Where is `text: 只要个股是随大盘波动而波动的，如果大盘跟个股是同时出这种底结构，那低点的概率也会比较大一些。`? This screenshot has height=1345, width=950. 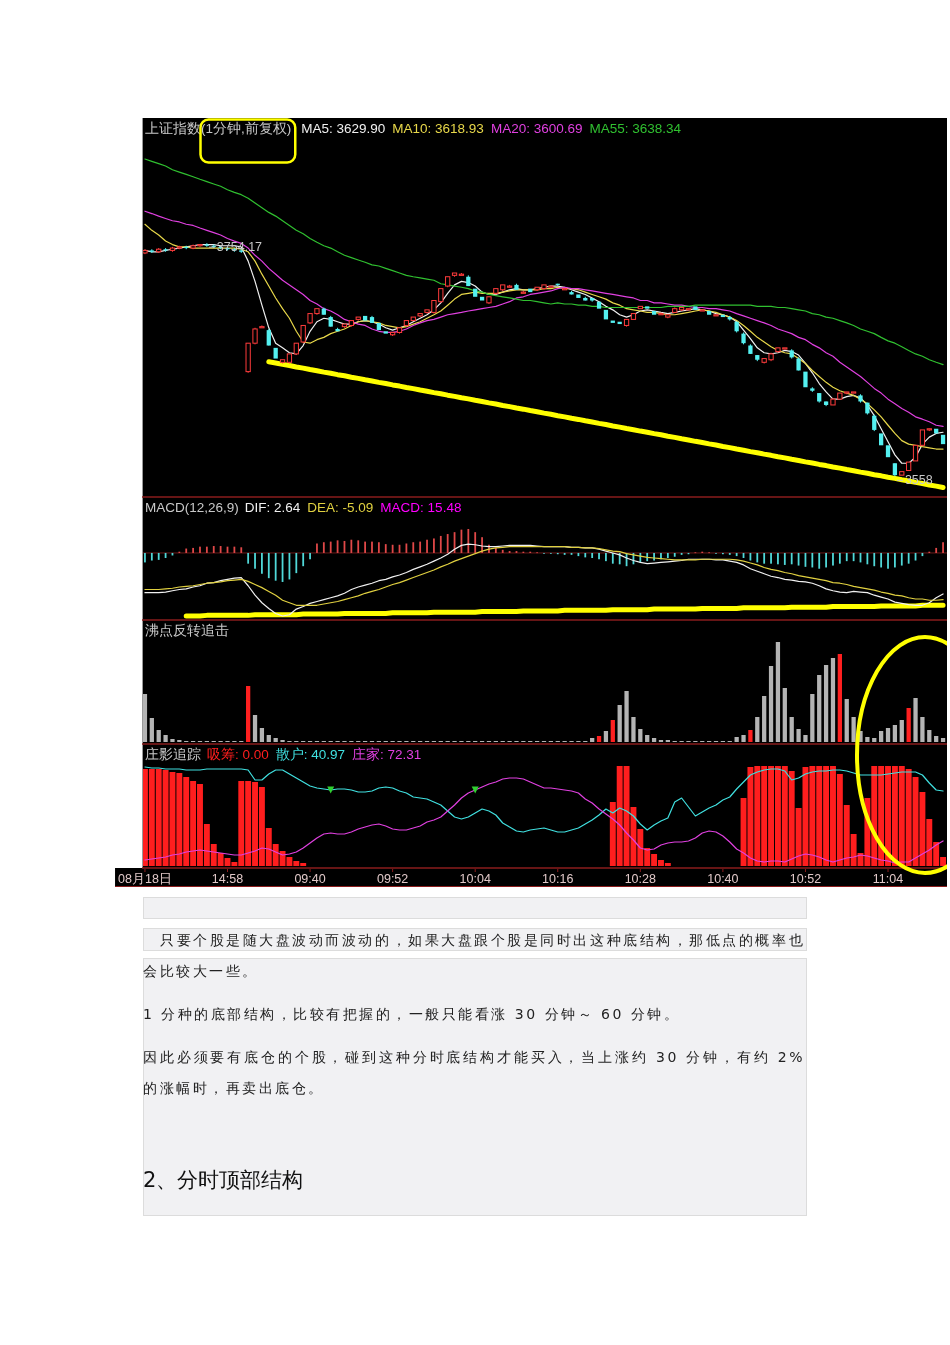
text: 只要个股是随大盘波动而波动的，如果大盘跟个股是同时出这种底结构，那低点的概率也会比较大一些。 is located at coordinates (474, 956).